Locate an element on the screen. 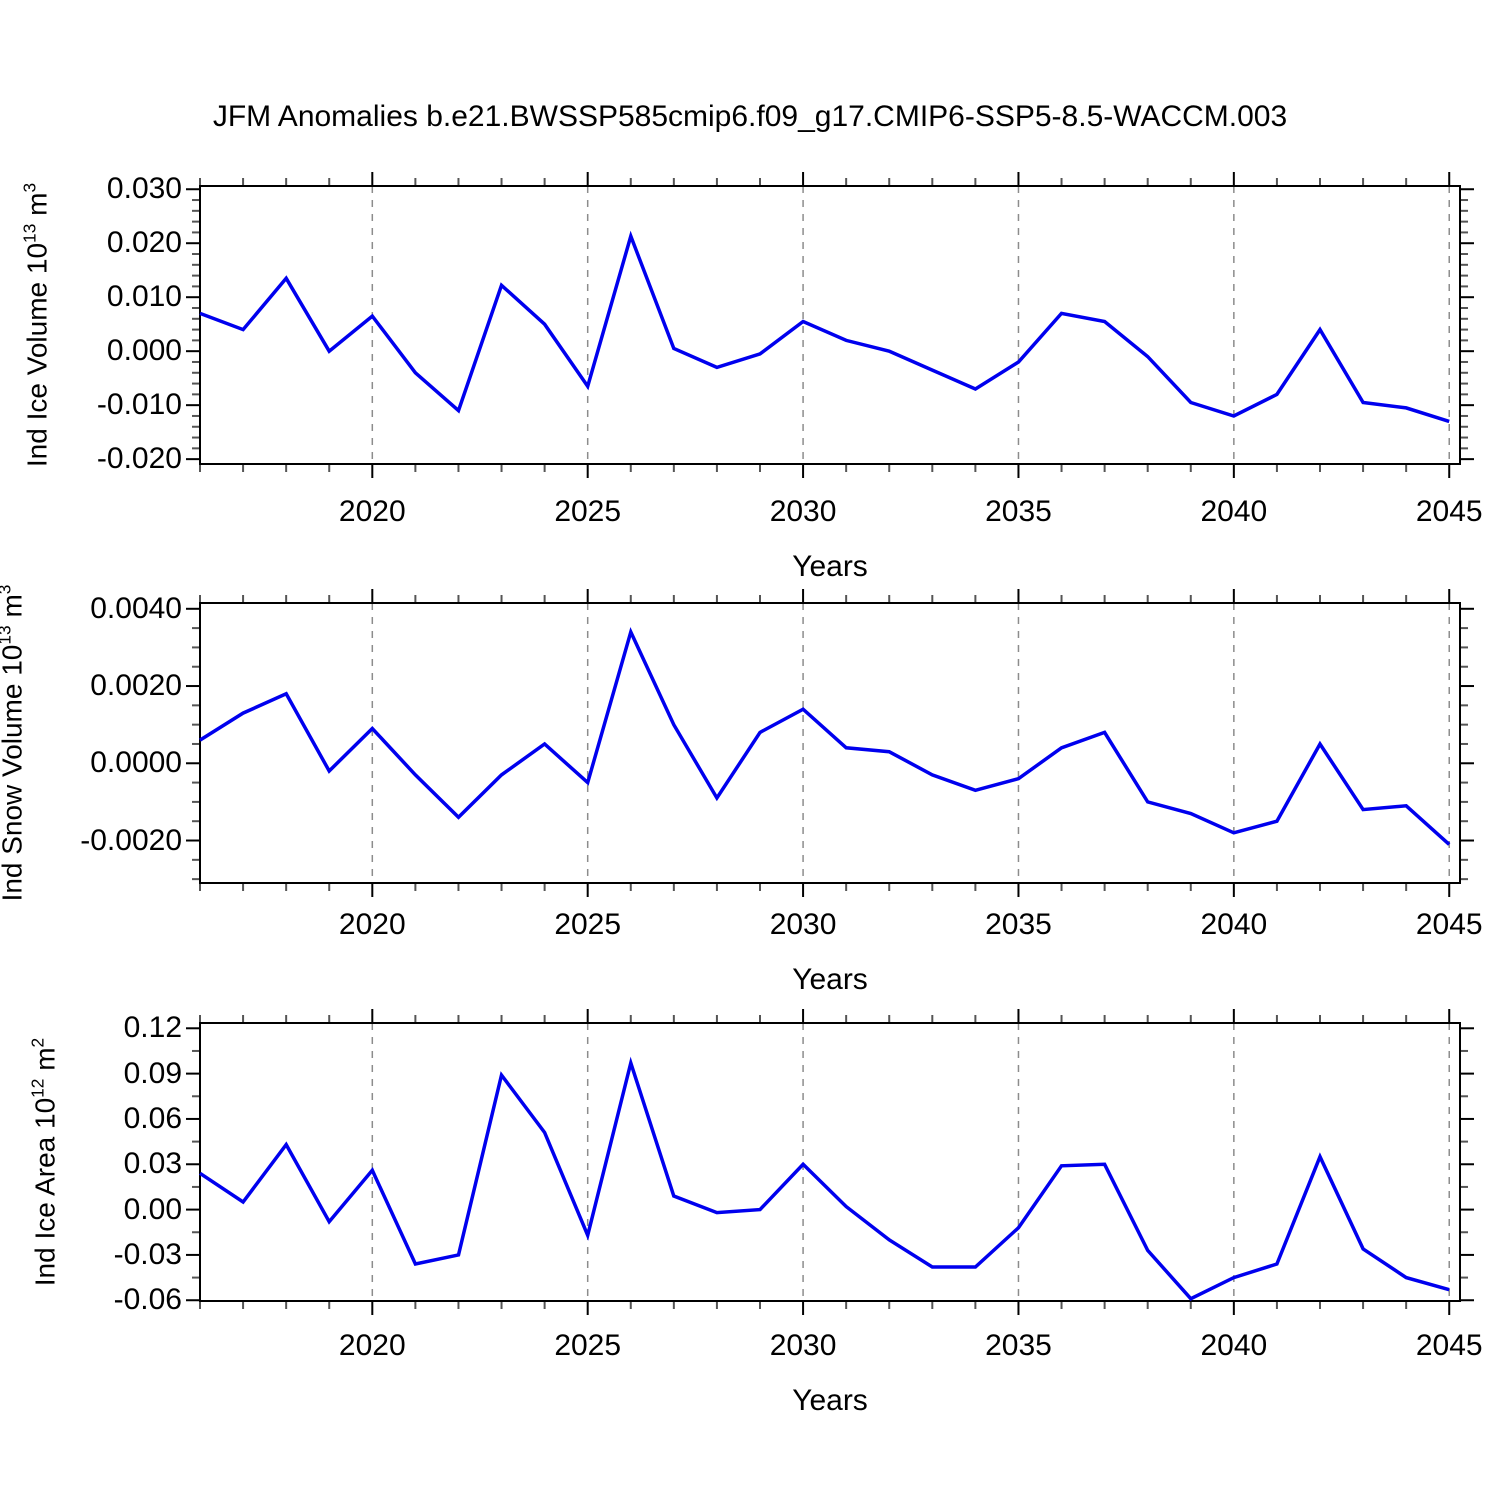 This screenshot has height=1500, width=1500. unit-exponent: 3 is located at coordinates (7, 590).